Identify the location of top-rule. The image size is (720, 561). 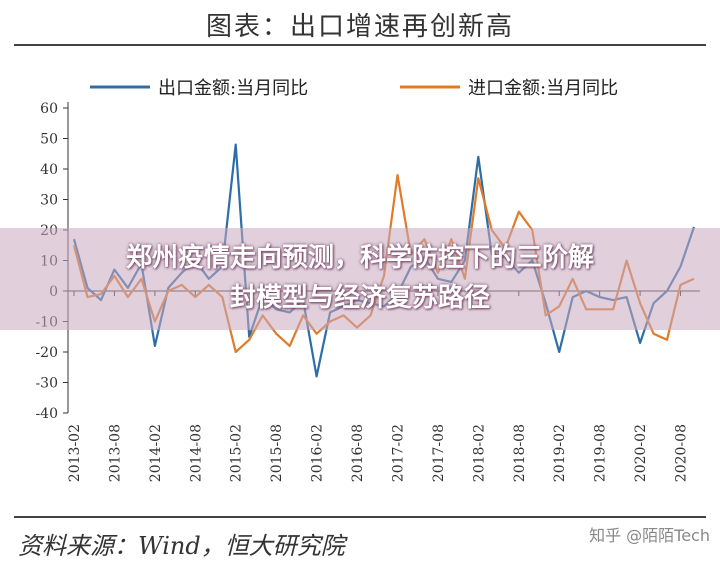
(360, 45).